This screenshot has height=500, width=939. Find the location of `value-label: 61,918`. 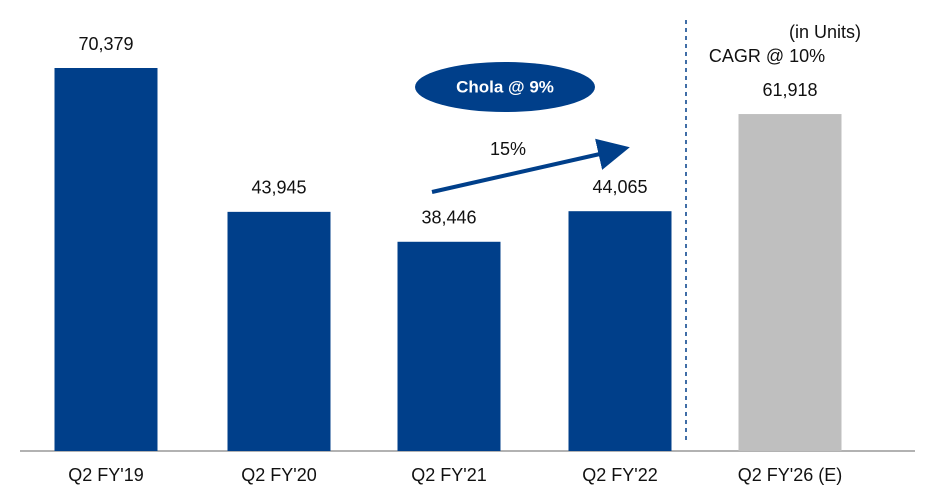

value-label: 61,918 is located at coordinates (789, 90).